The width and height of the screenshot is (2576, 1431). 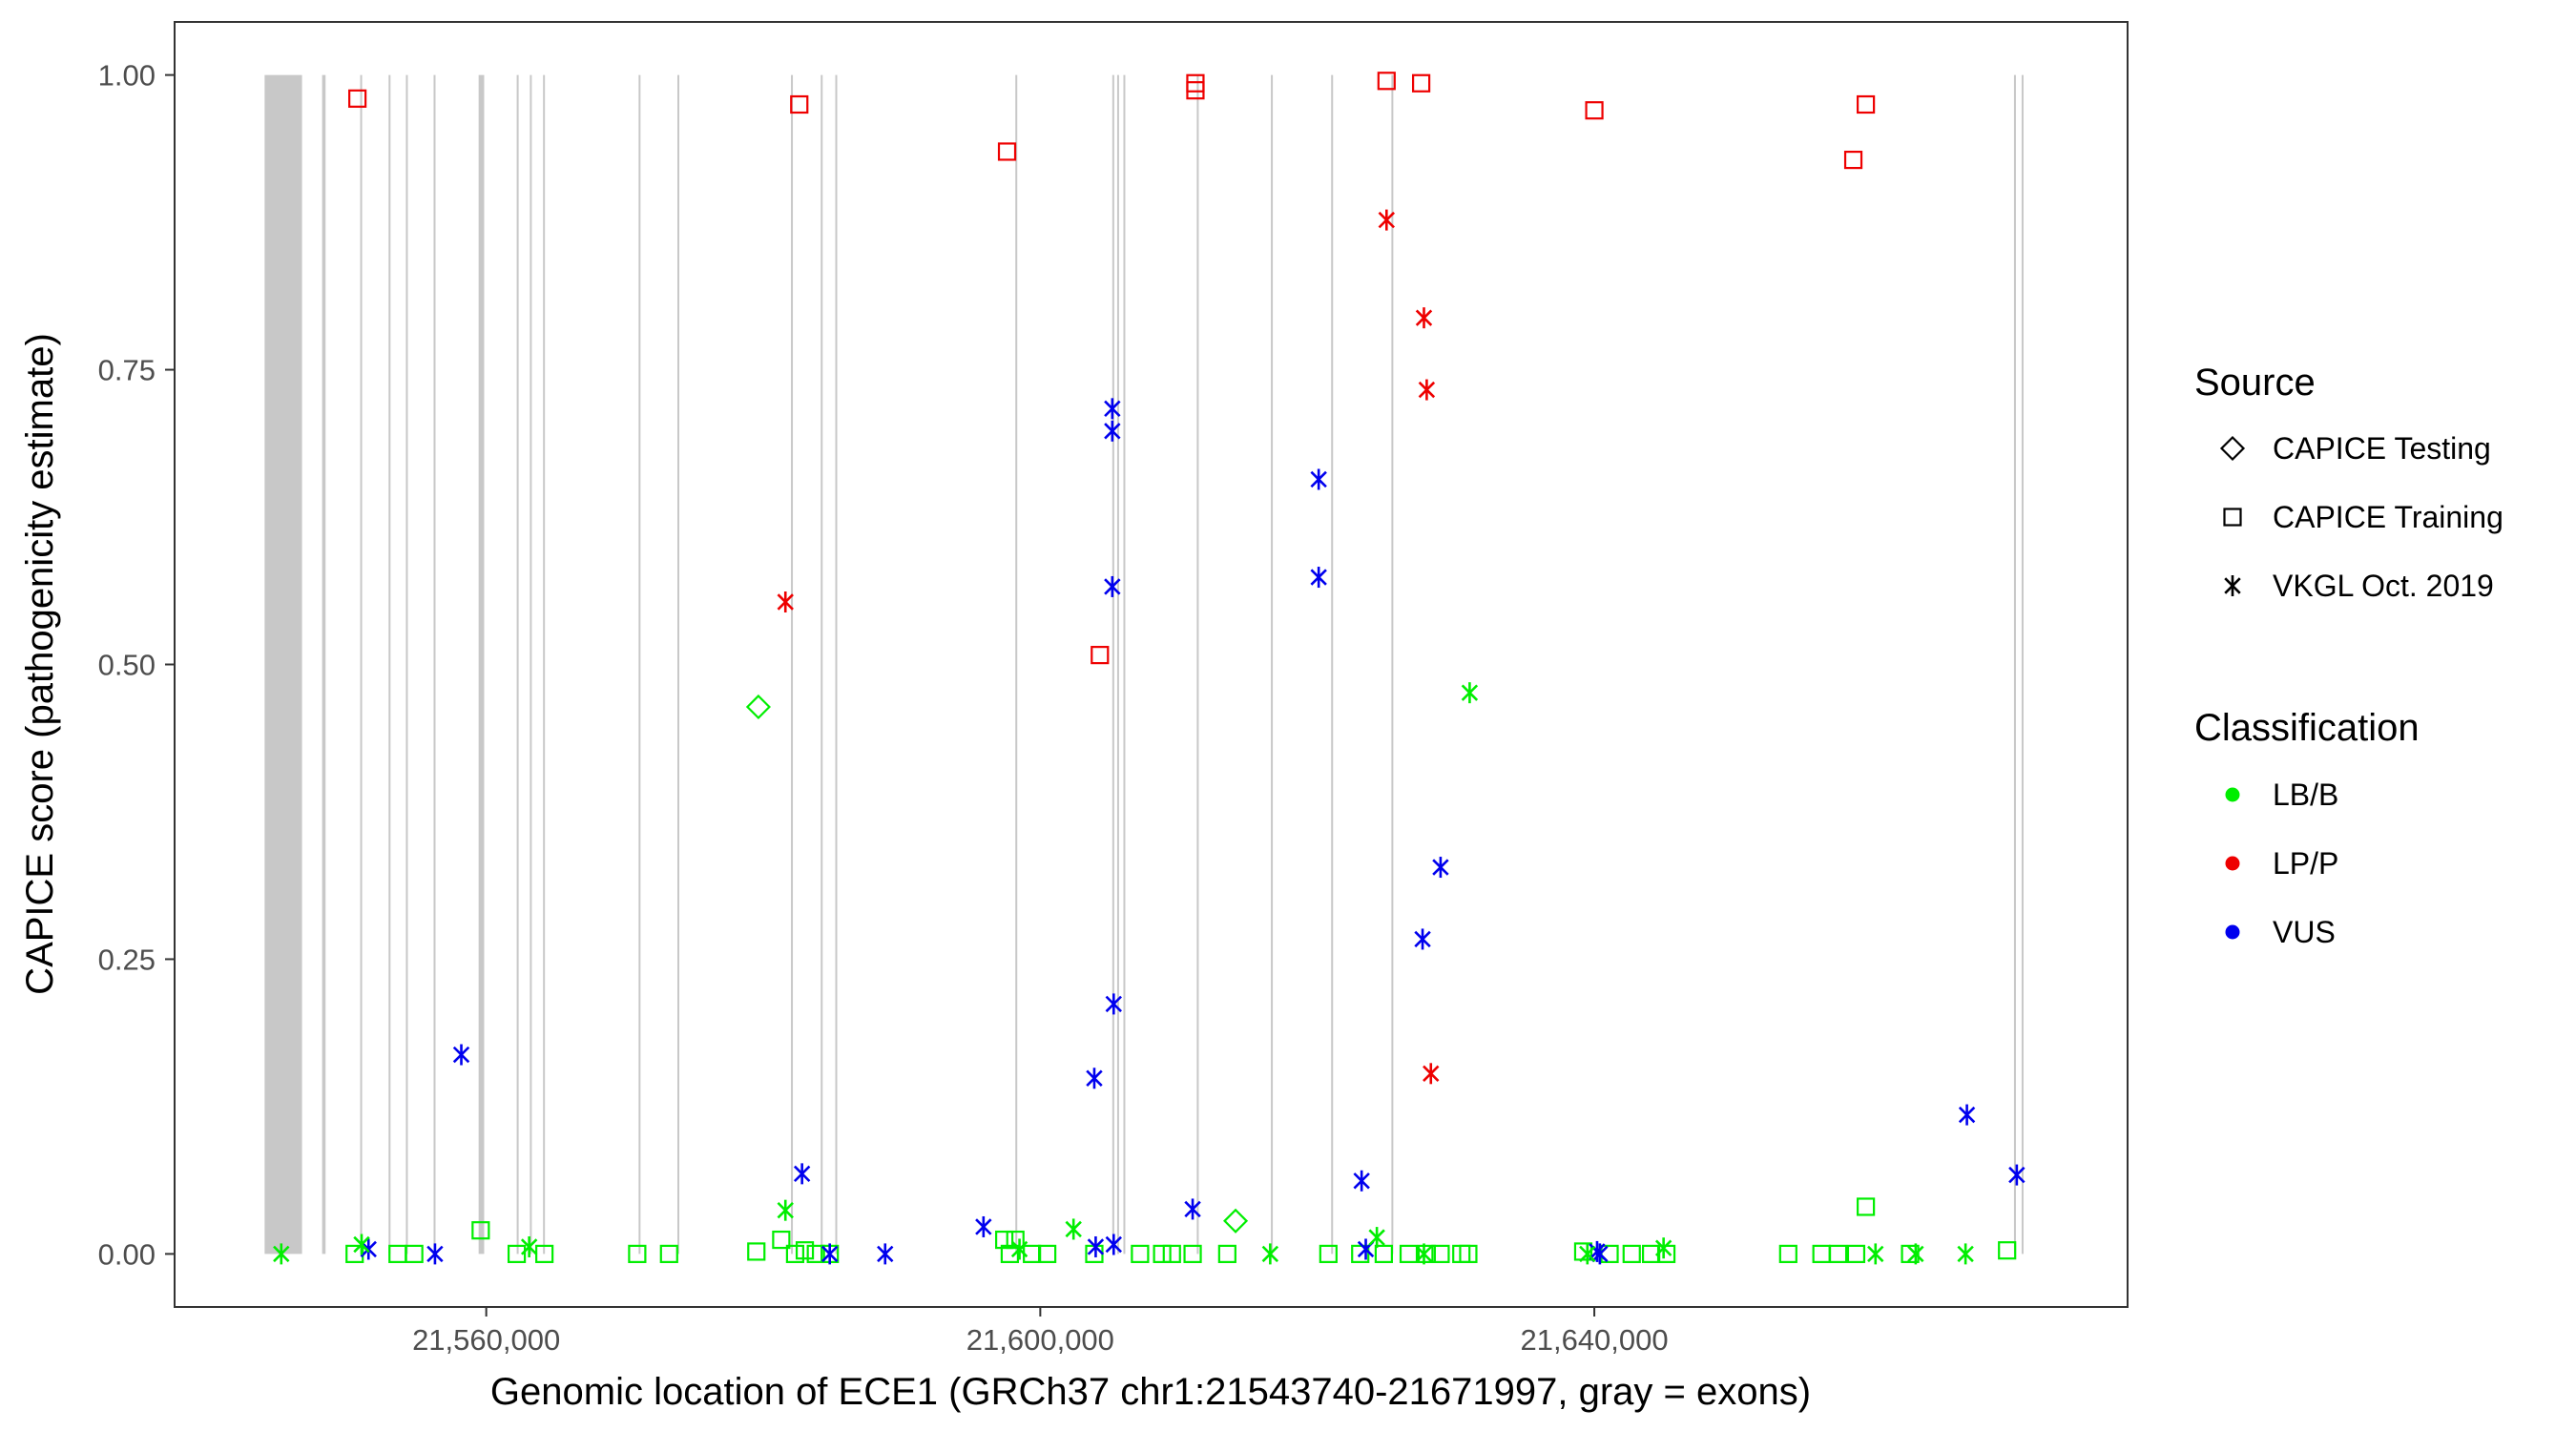 I want to click on legend-classification-title: Classification, so click(x=2307, y=728).